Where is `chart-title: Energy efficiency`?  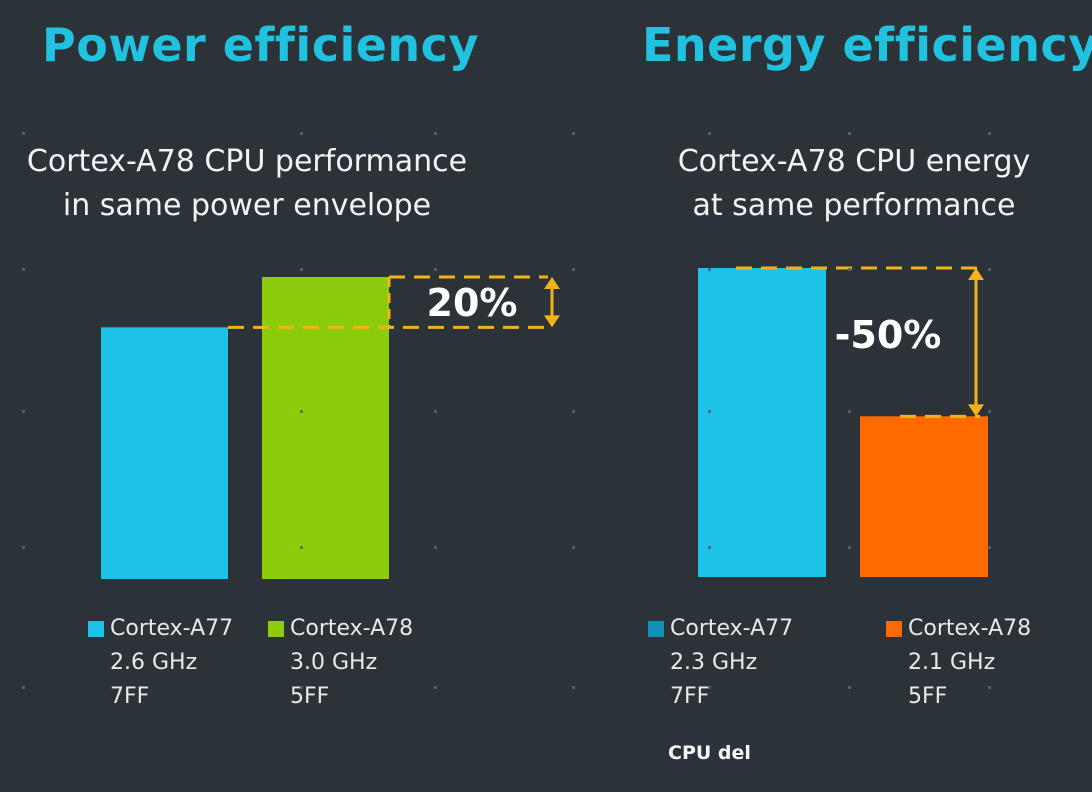 chart-title: Energy efficiency is located at coordinates (867, 45).